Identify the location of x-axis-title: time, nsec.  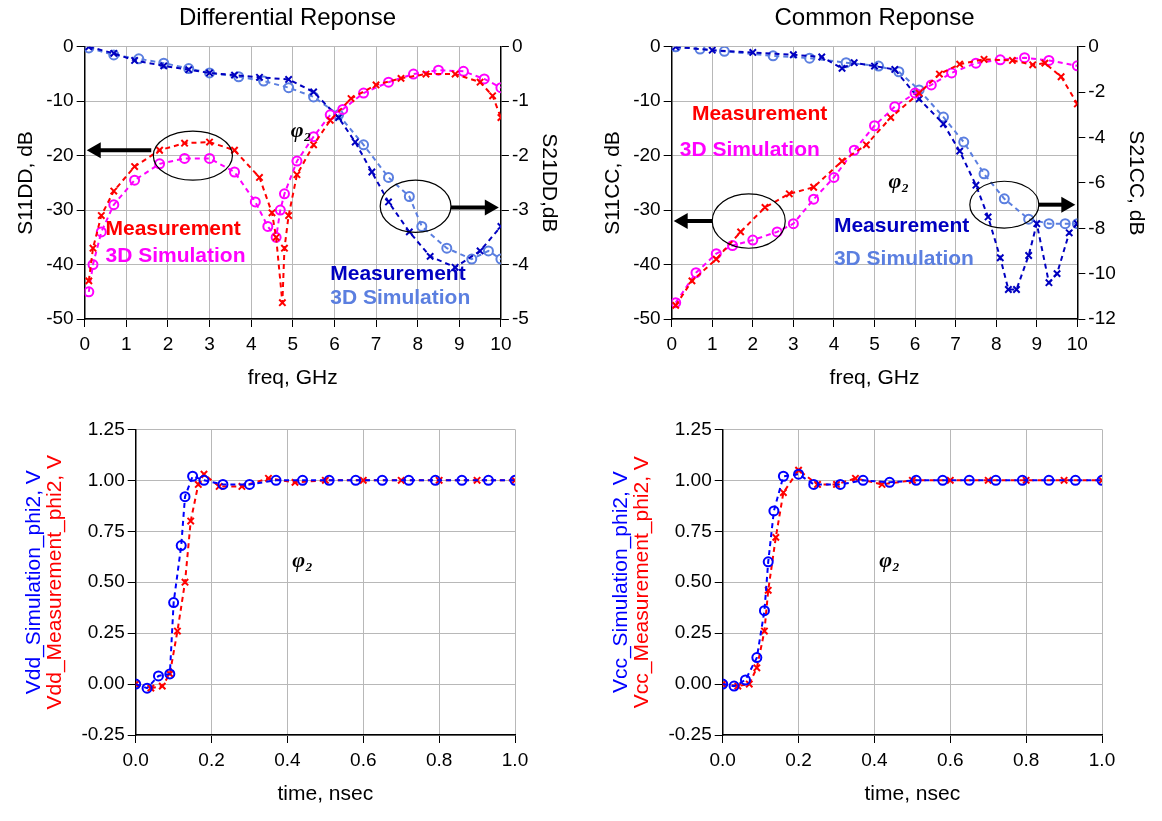
(912, 793).